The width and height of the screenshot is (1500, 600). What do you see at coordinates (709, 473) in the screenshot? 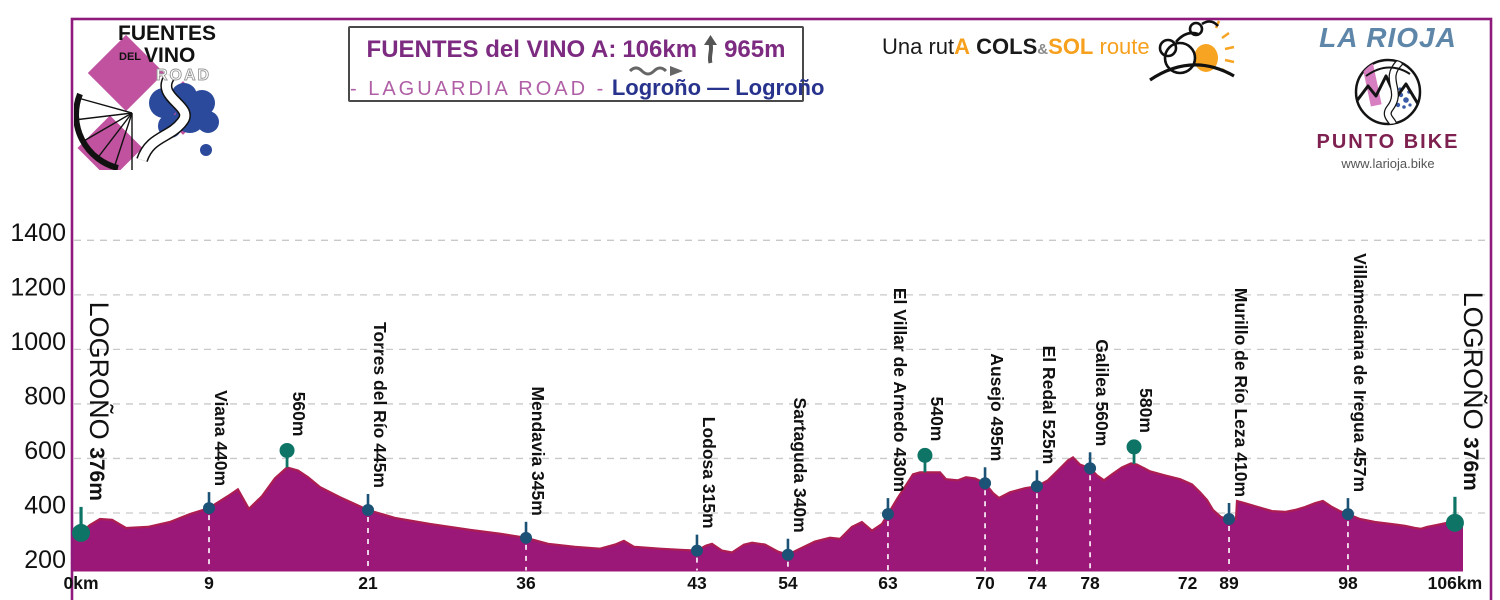
I see `waypoint-label: Lodosa 315m` at bounding box center [709, 473].